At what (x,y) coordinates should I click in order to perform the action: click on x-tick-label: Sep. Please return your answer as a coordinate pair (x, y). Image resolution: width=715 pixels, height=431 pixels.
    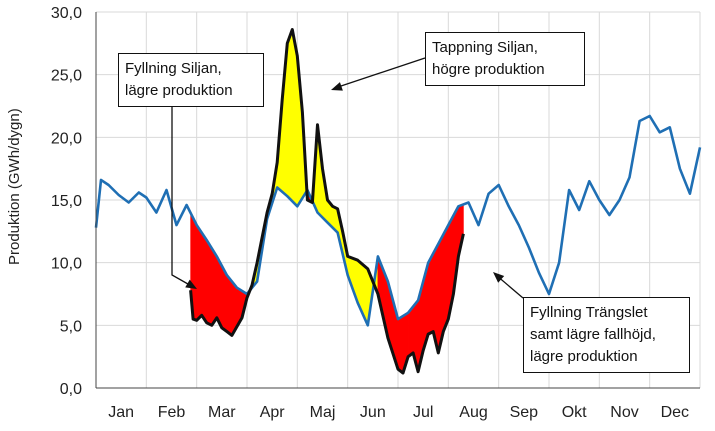
    Looking at the image, I should click on (524, 412).